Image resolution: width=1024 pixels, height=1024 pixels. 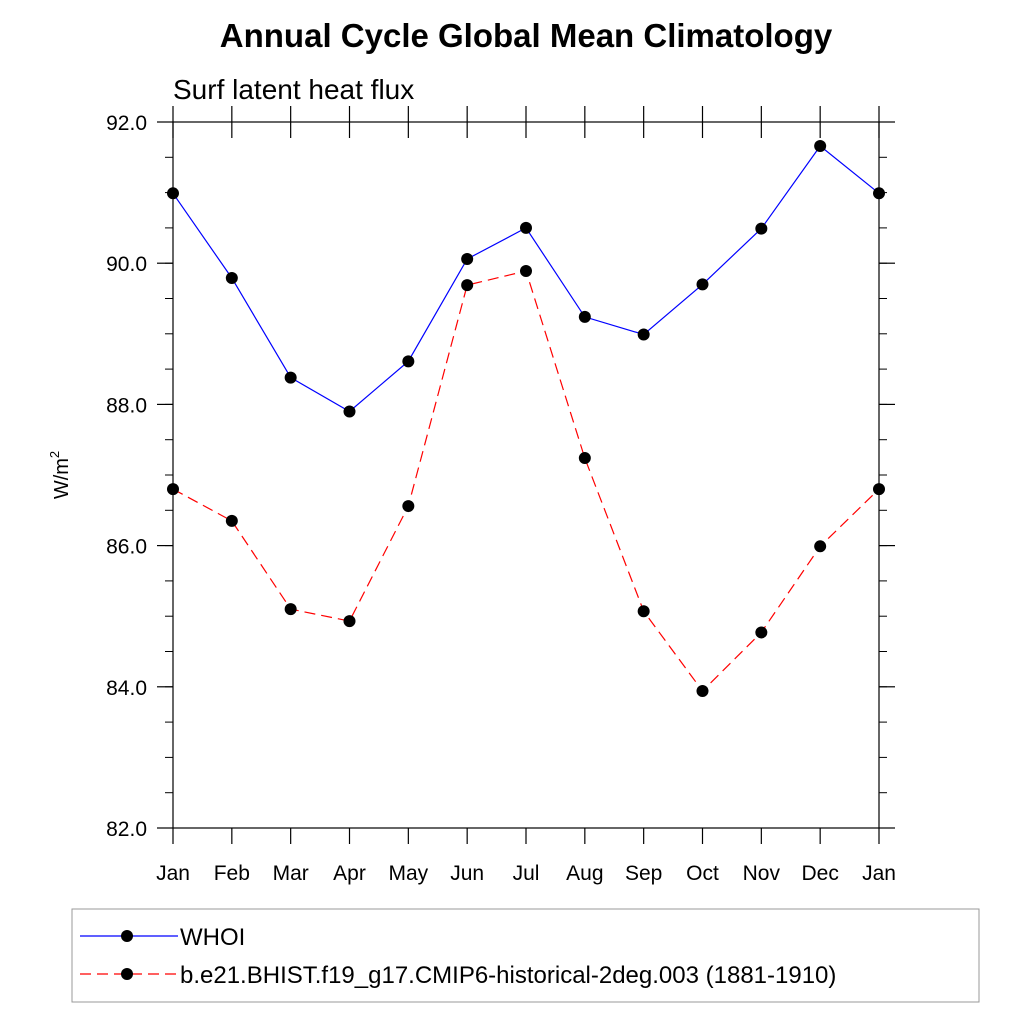 I want to click on x-tick-label: Dec, so click(x=819, y=873).